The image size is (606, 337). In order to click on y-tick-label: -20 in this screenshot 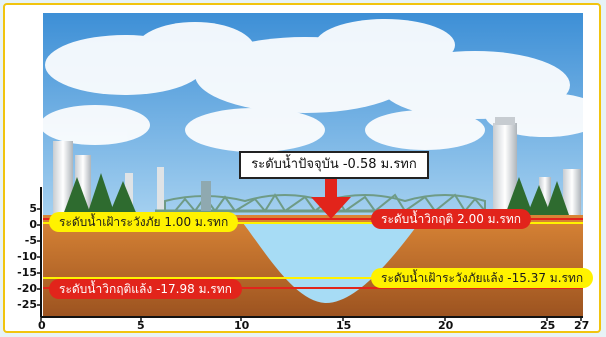, I will do `click(27, 288)`.